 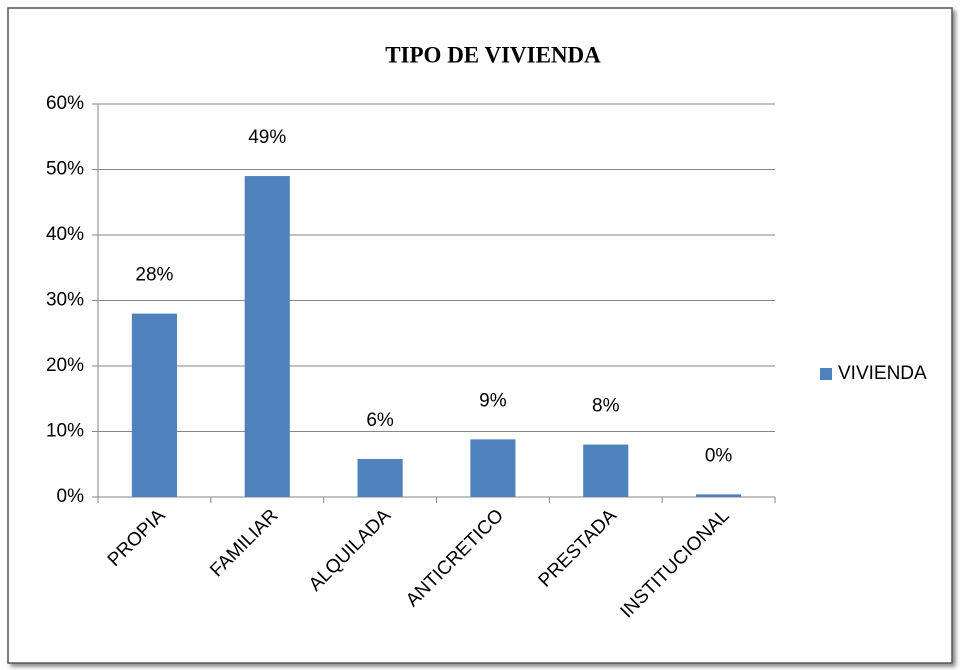 What do you see at coordinates (826, 374) in the screenshot?
I see `legend-swatch` at bounding box center [826, 374].